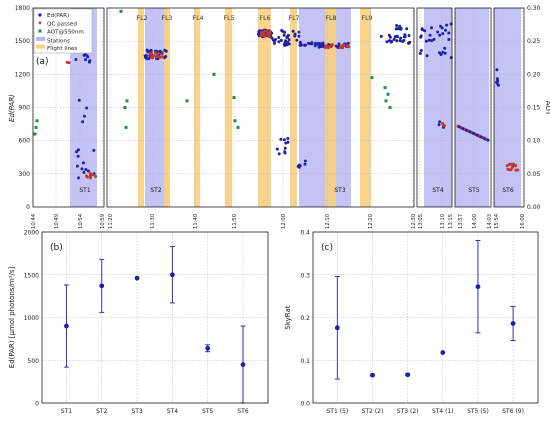 The width and height of the screenshot is (550, 421). What do you see at coordinates (305, 404) in the screenshot?
I see `y-tick-label: 0.0` at bounding box center [305, 404].